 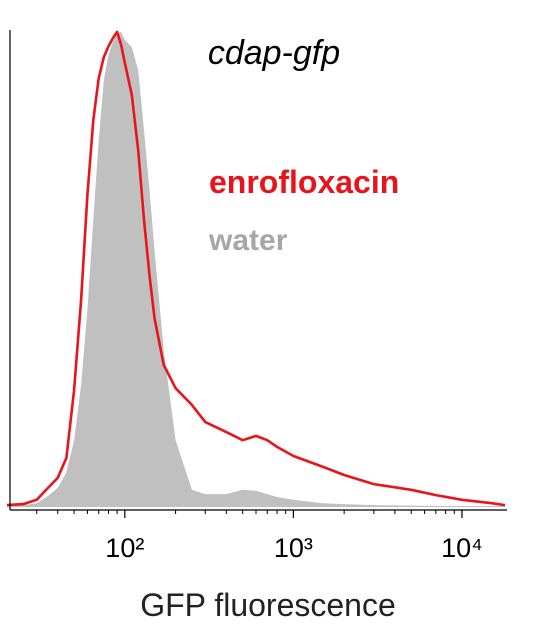 What do you see at coordinates (274, 53) in the screenshot?
I see `chart-title: cdap-gfp` at bounding box center [274, 53].